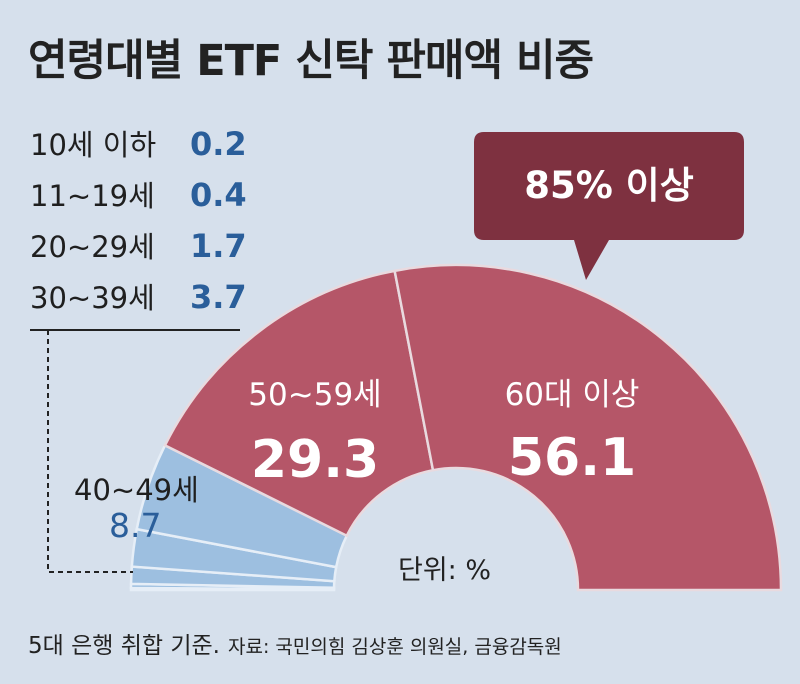  I want to click on slice-value-5: 8.7, so click(135, 525).